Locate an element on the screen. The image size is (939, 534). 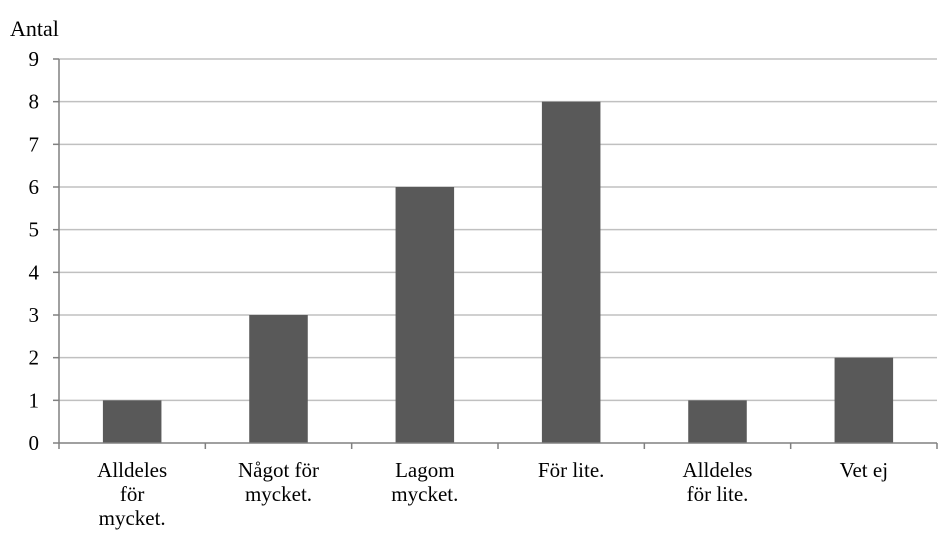
x-category-label: Alldeles för mycket. is located at coordinates (132, 494).